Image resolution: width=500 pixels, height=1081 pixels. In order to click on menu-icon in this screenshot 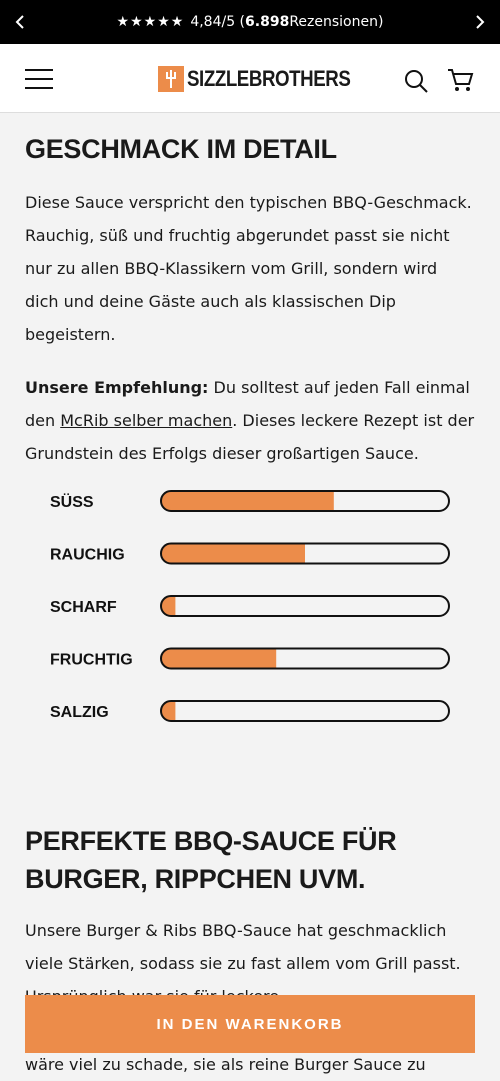, I will do `click(39, 79)`.